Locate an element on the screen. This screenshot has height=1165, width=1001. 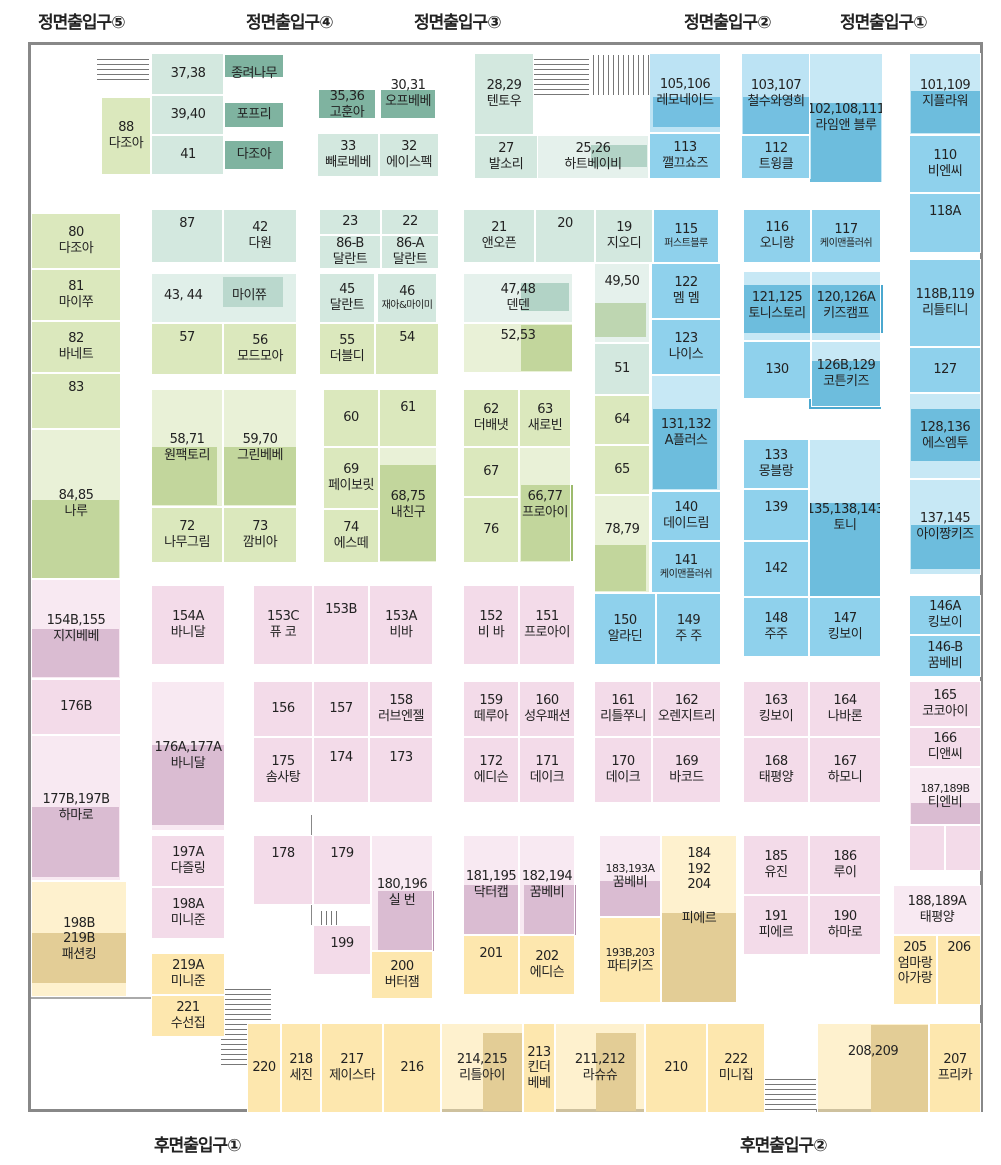
store: 148 주주 is located at coordinates (776, 627).